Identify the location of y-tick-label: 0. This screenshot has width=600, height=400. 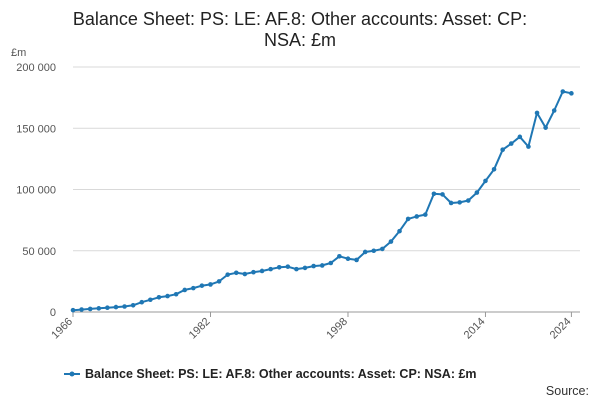
(53, 313).